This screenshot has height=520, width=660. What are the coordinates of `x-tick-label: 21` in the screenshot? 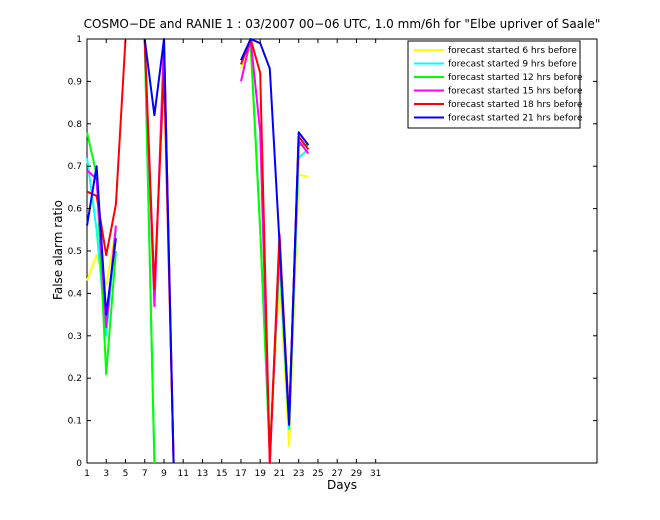 It's located at (279, 474).